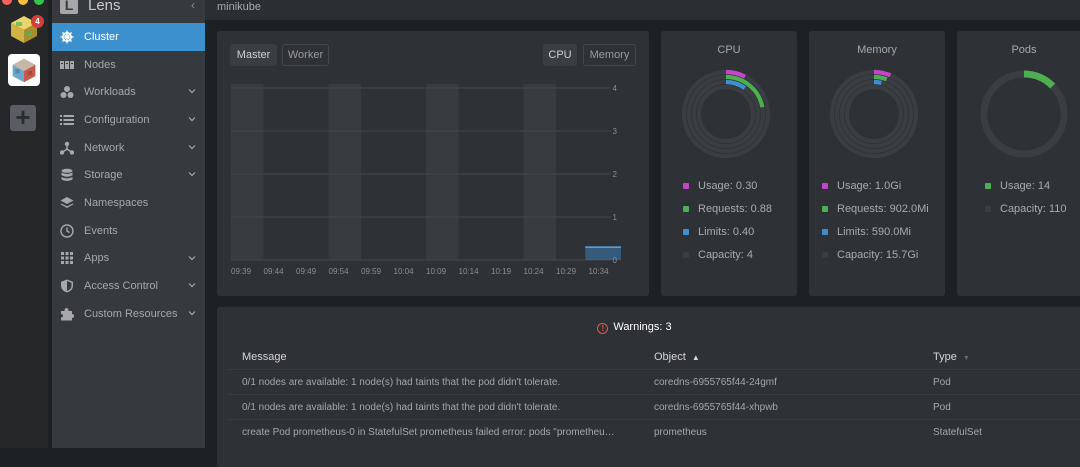  I want to click on sidebar-item-storage: Storage, so click(128, 175).